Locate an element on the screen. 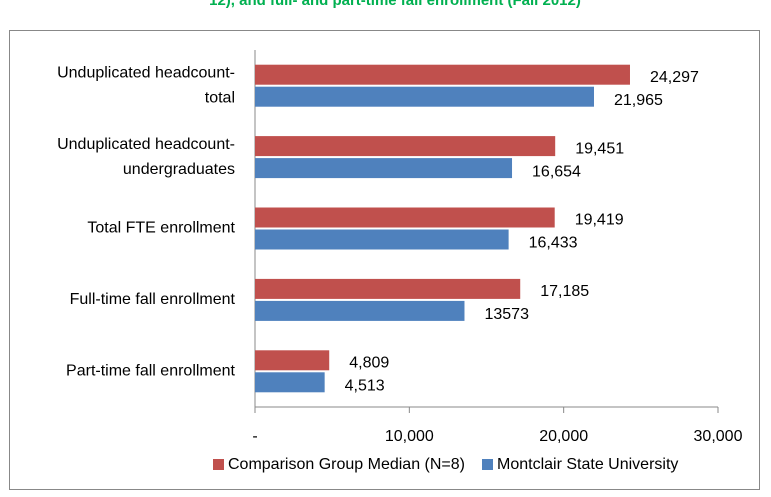 The image size is (771, 497). value-label: 17,185 is located at coordinates (564, 291).